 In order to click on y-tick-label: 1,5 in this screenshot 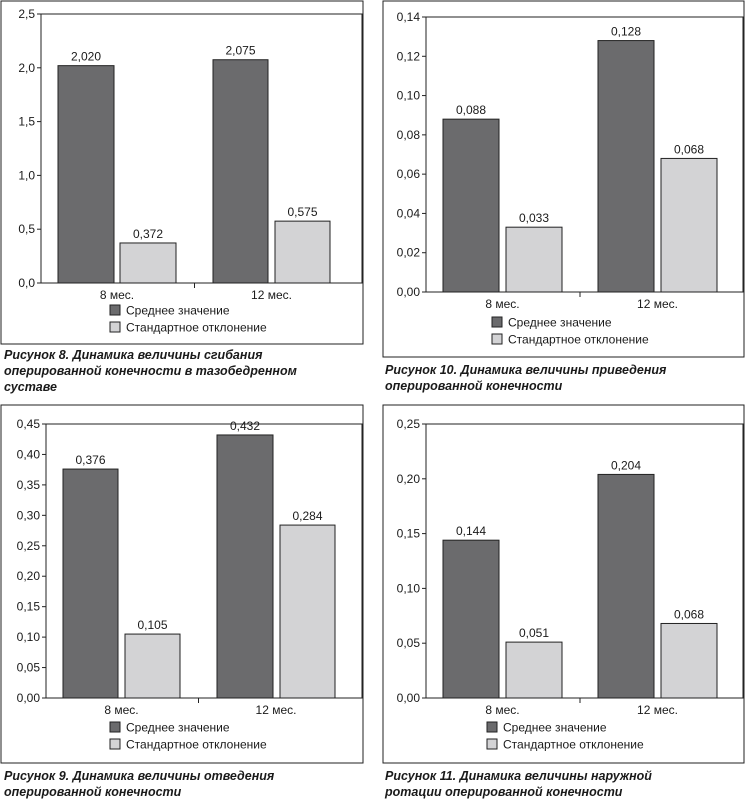, I will do `click(26, 122)`.